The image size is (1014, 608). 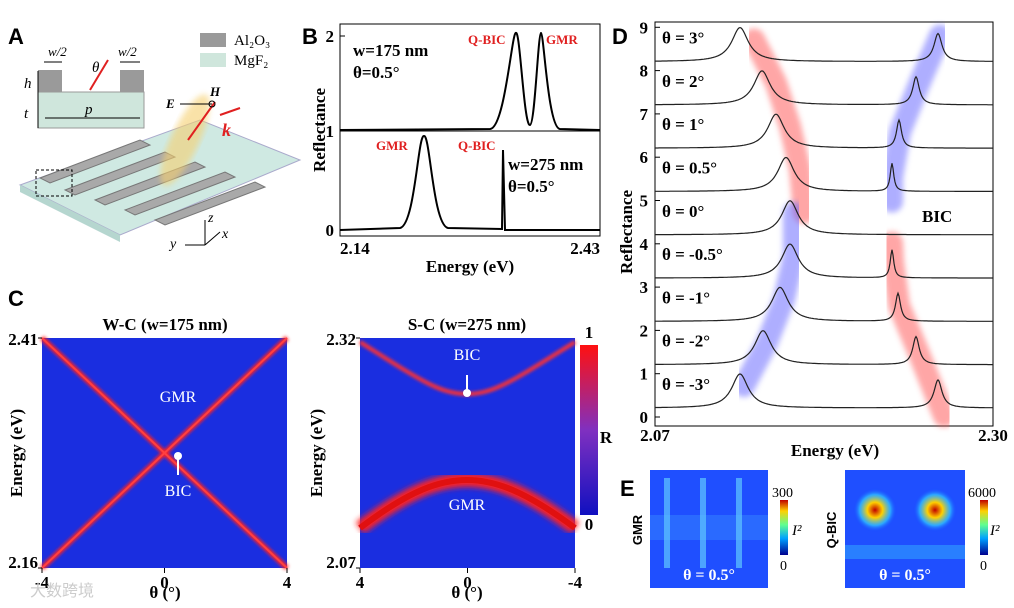 I want to click on tick-label: 6, so click(x=644, y=157).